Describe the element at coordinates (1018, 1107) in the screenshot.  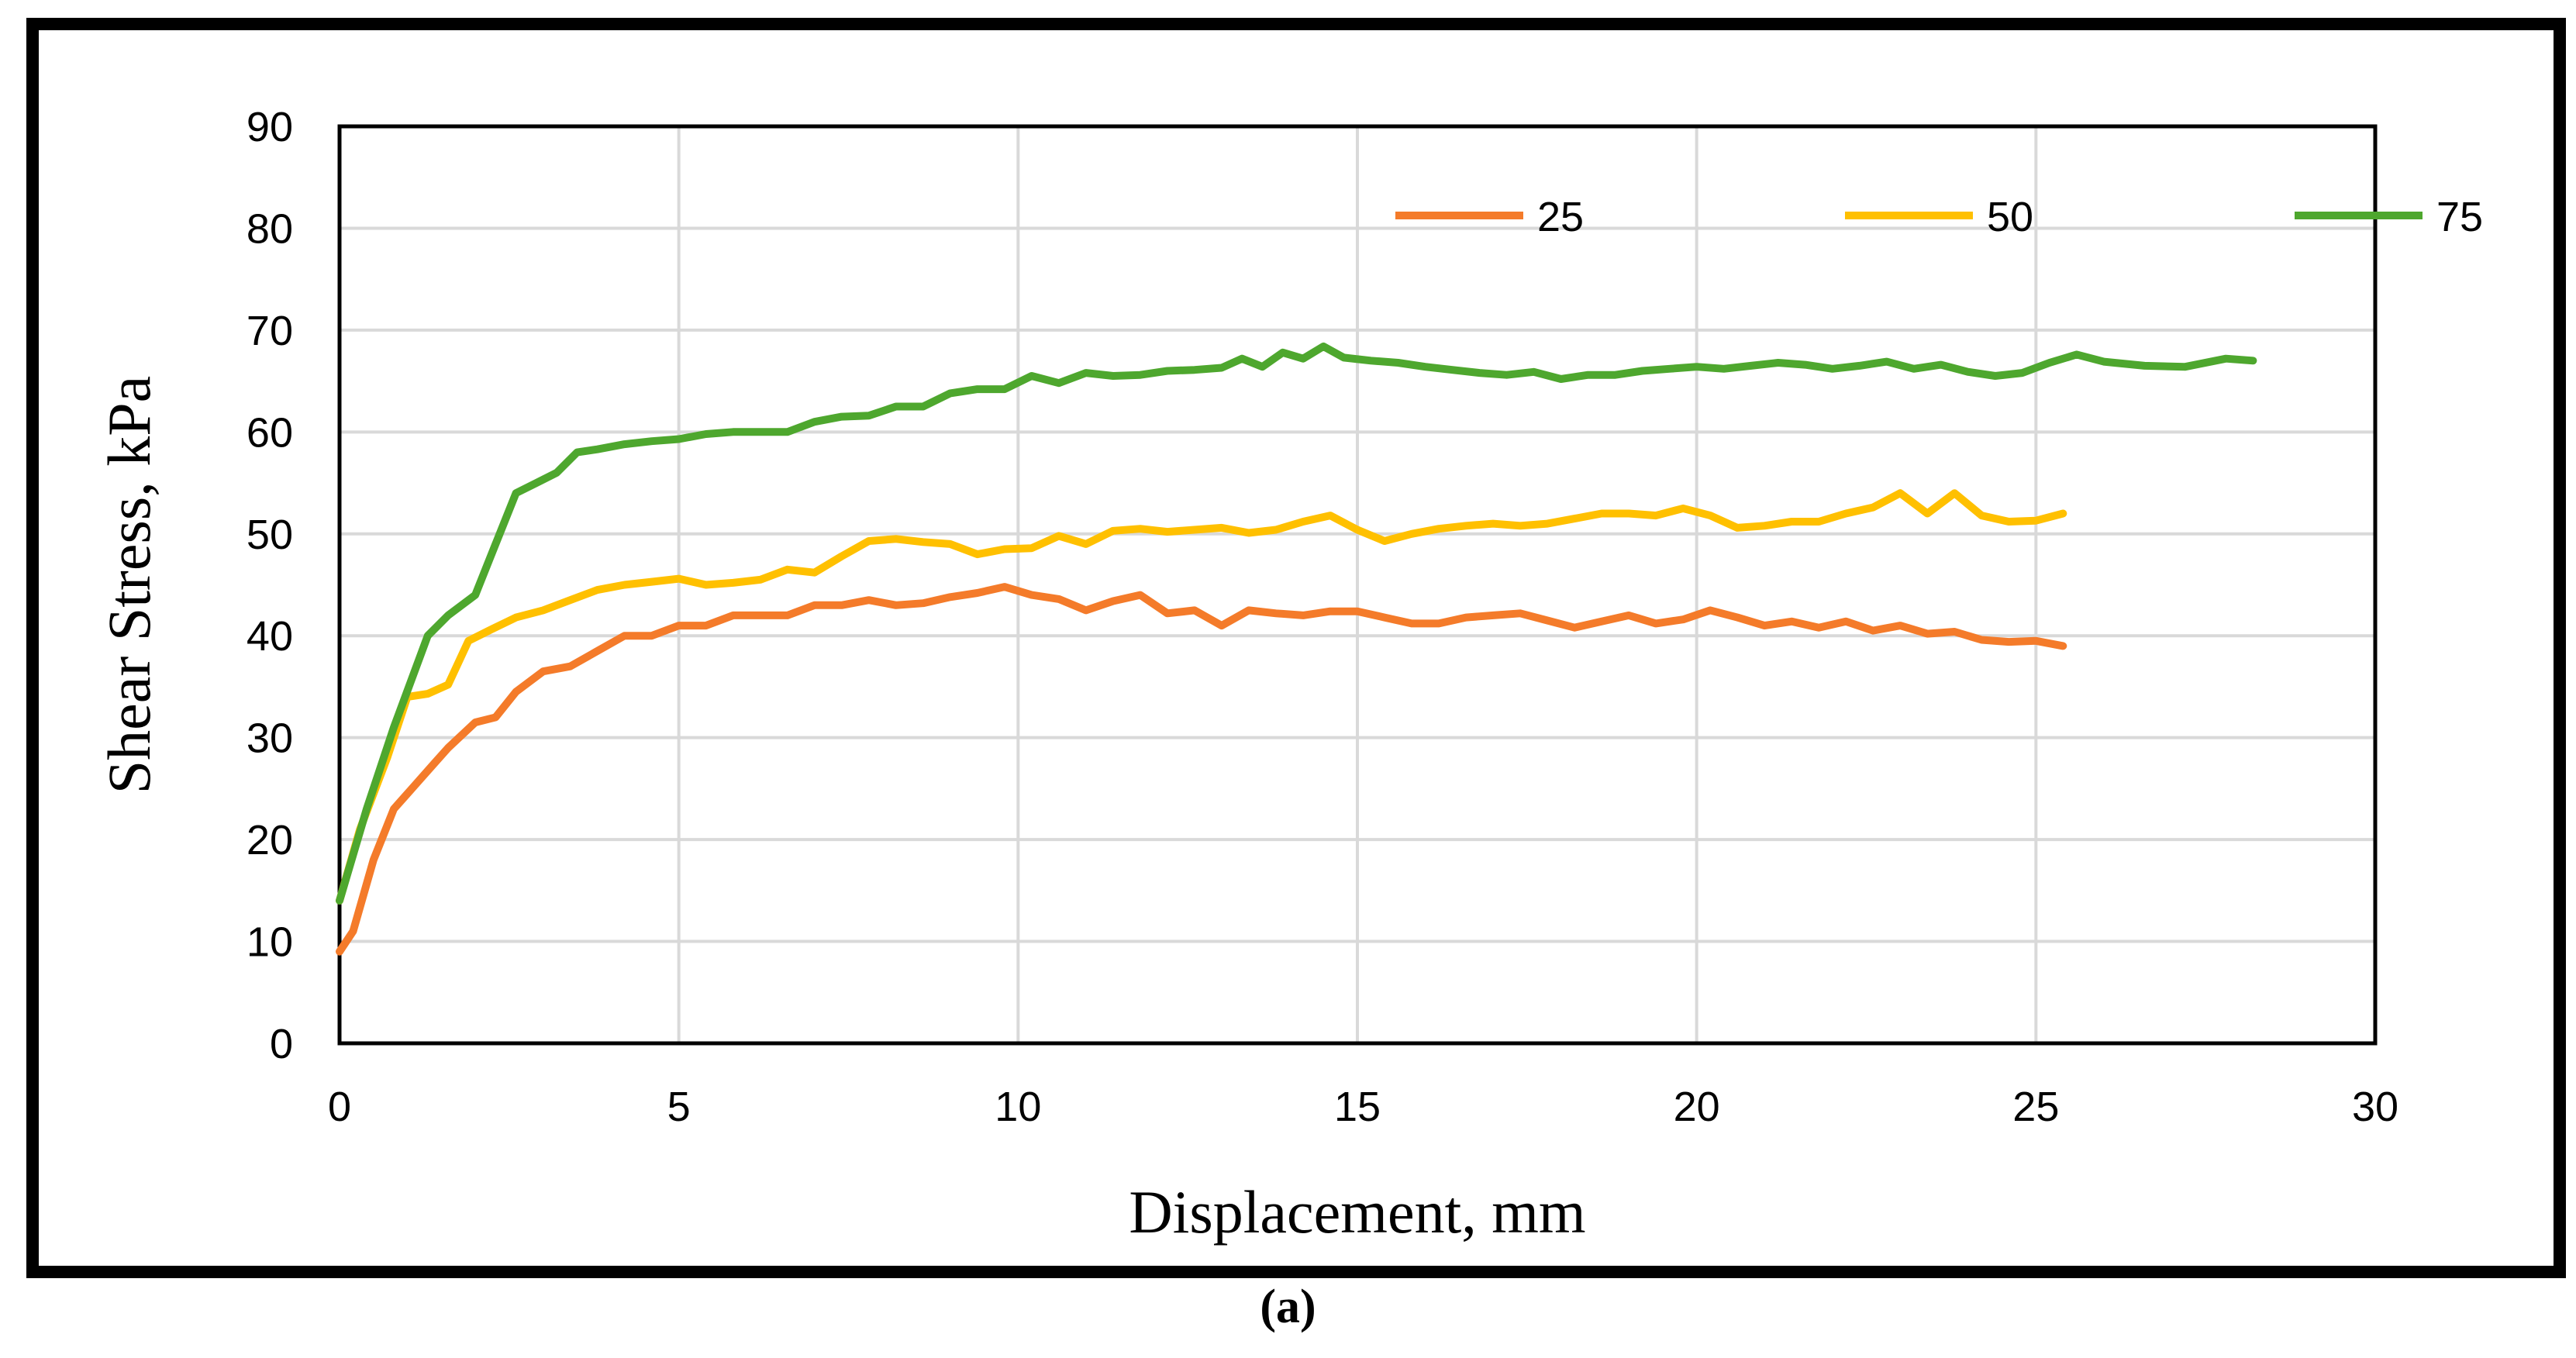
I see `x-tick-label: 10` at that location.